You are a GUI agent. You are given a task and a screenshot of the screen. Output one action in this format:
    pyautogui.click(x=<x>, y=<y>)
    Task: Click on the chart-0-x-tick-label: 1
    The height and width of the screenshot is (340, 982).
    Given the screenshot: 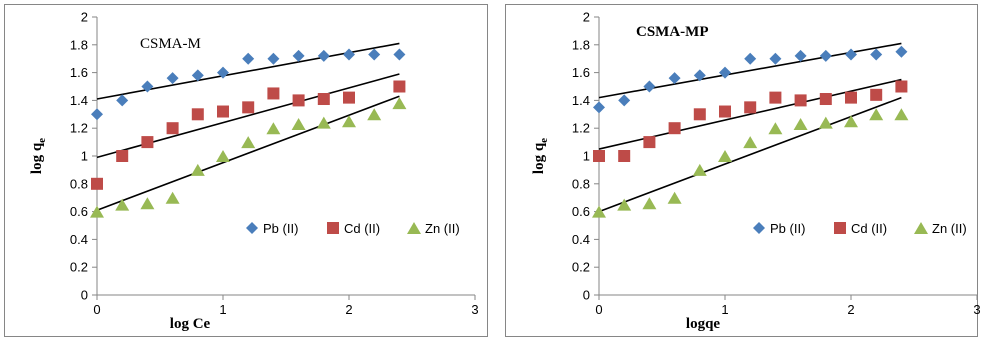 What is the action you would take?
    pyautogui.click(x=222, y=309)
    